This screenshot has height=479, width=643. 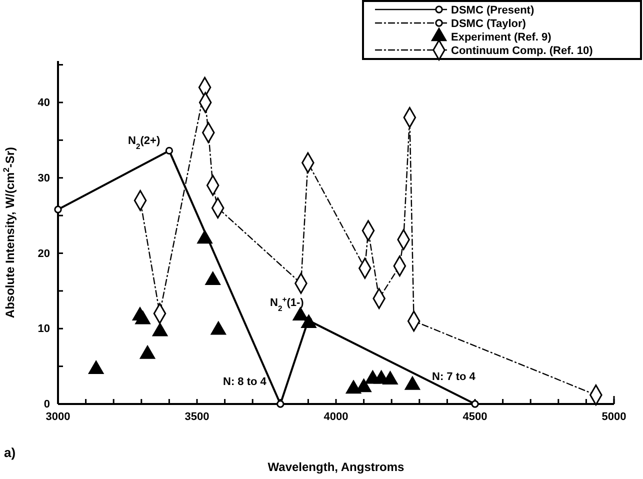 I want to click on legend-label: Continuum Comp. (Ref. 10), so click(x=522, y=51).